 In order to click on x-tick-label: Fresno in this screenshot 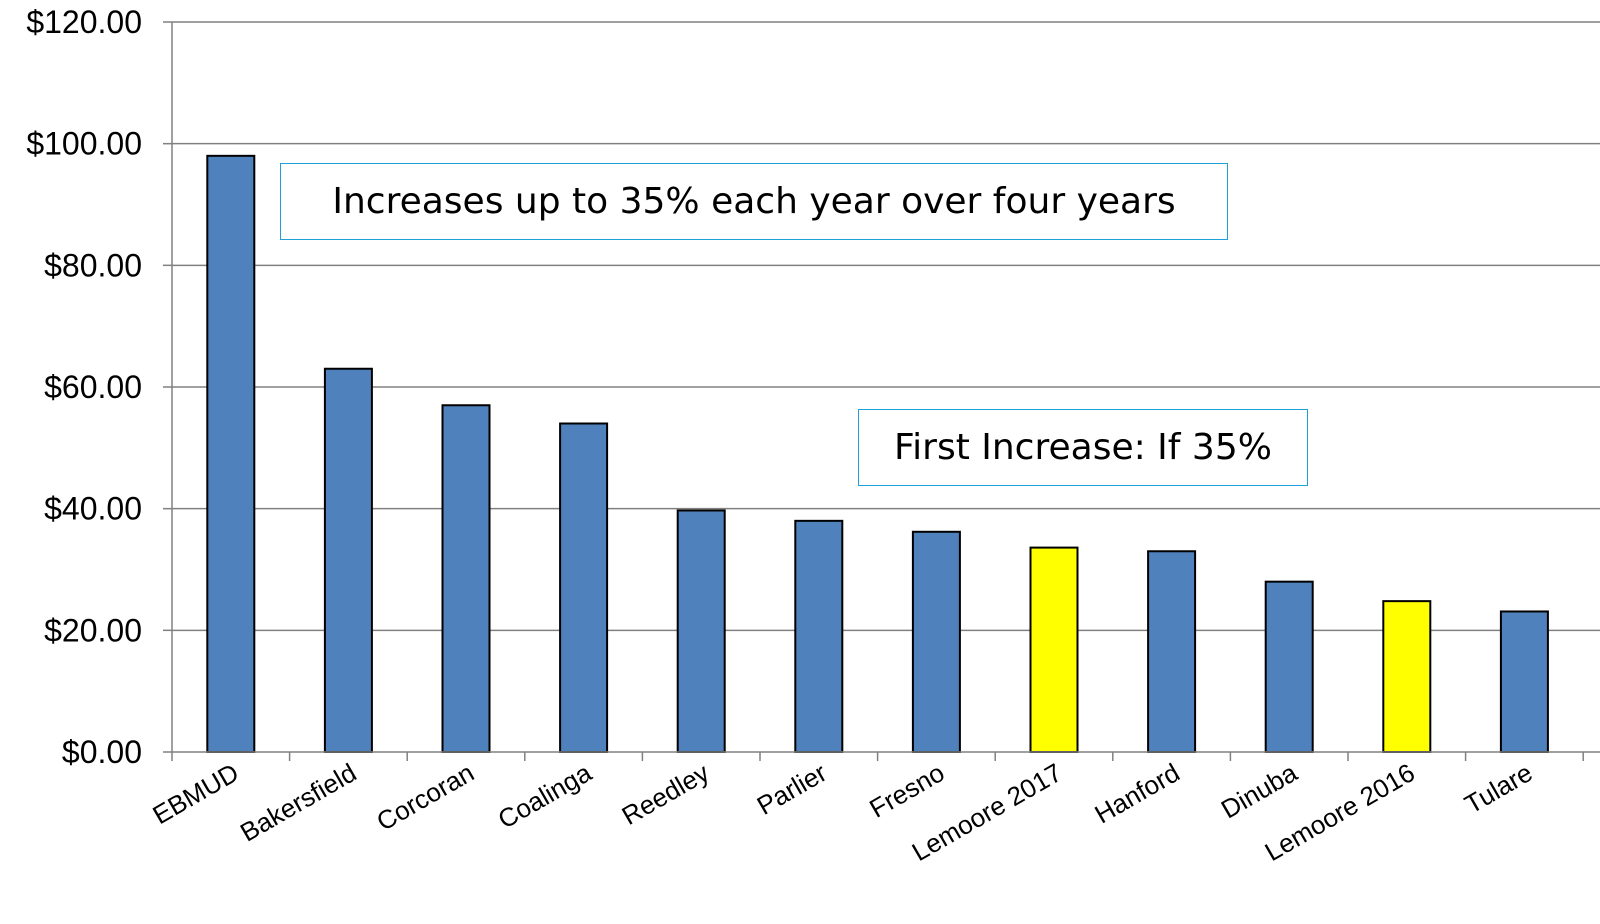, I will do `click(906, 790)`.